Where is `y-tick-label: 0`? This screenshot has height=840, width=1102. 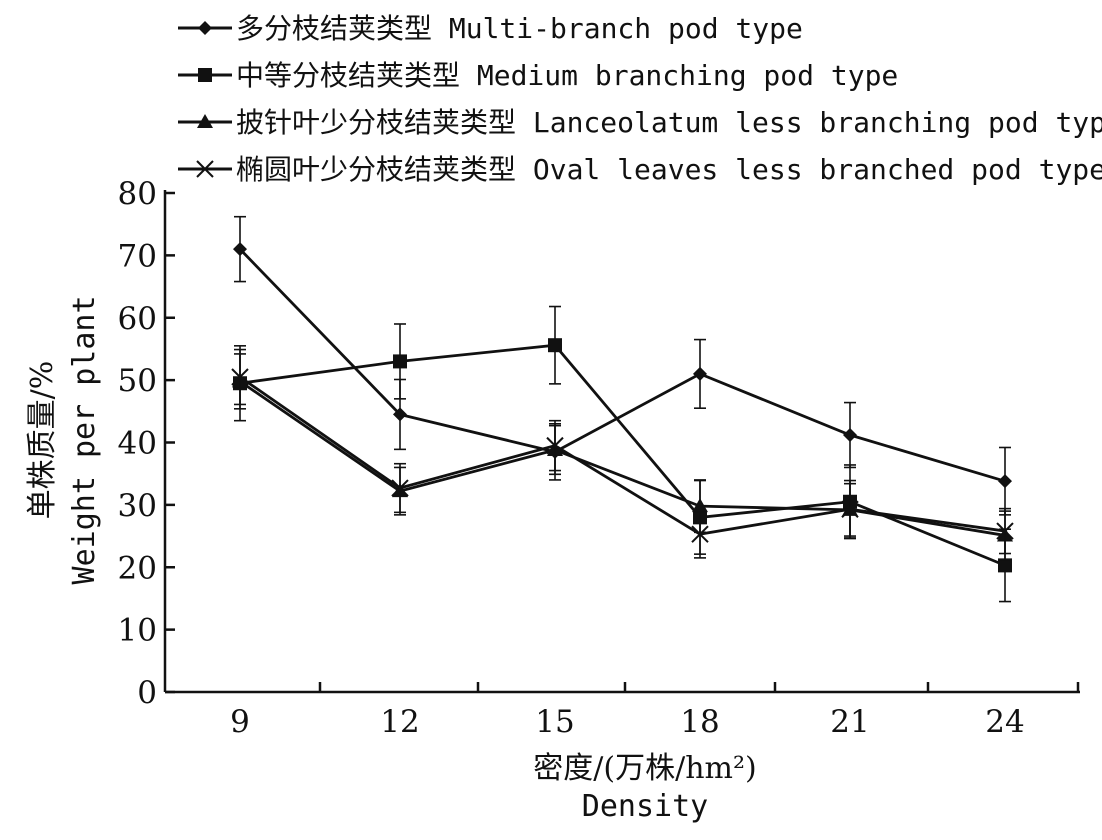 y-tick-label: 0 is located at coordinates (147, 693).